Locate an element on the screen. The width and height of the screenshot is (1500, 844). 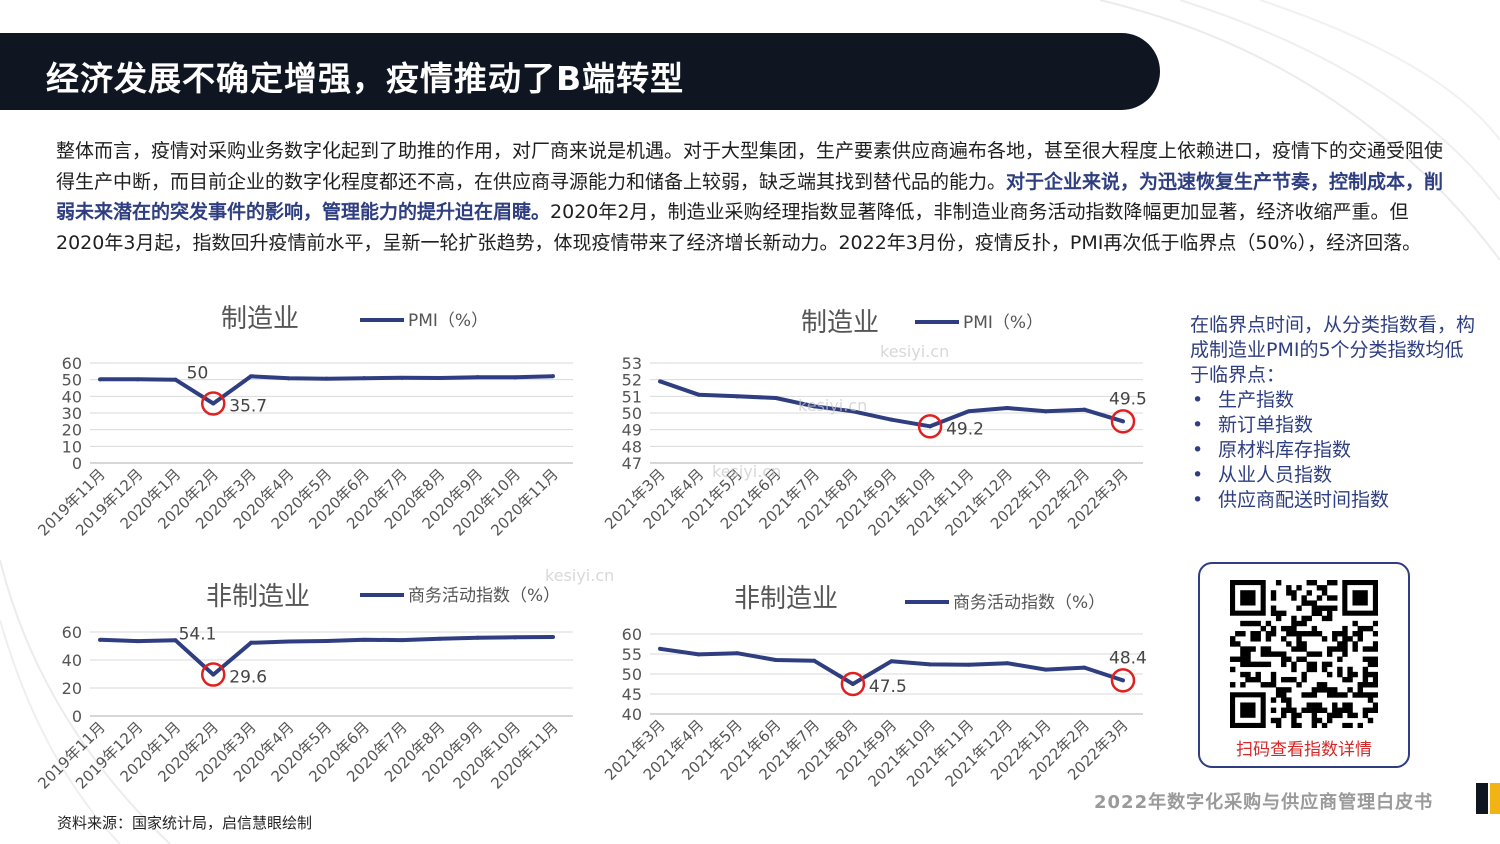
y-tick-label: 40 is located at coordinates (632, 714).